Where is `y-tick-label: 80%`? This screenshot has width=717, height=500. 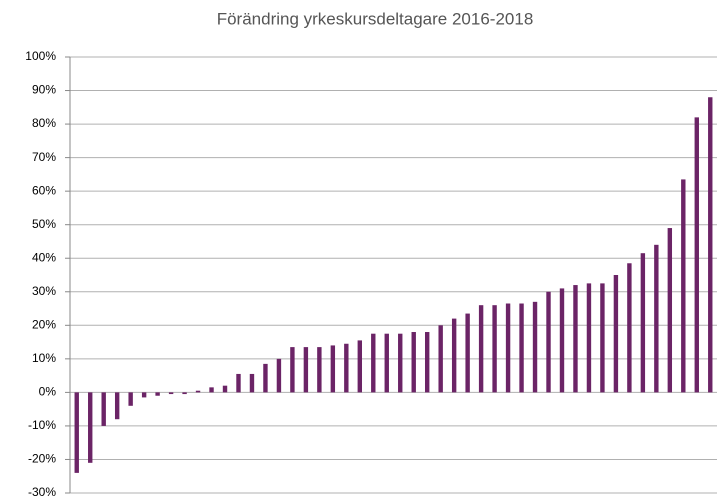
y-tick-label: 80% is located at coordinates (44, 123).